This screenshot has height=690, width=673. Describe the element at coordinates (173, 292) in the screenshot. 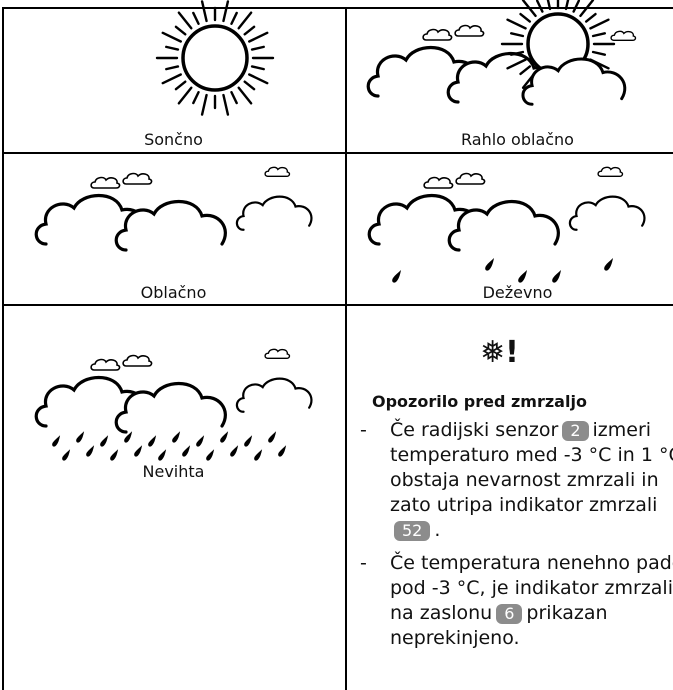

I see `weather-label: Oblačno` at that location.